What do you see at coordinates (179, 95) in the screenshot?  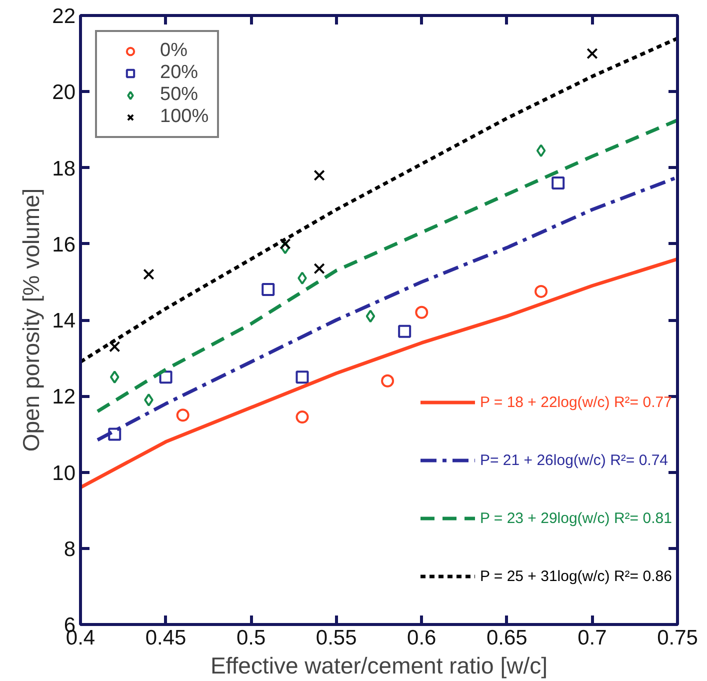 I see `legend-label: 50%` at bounding box center [179, 95].